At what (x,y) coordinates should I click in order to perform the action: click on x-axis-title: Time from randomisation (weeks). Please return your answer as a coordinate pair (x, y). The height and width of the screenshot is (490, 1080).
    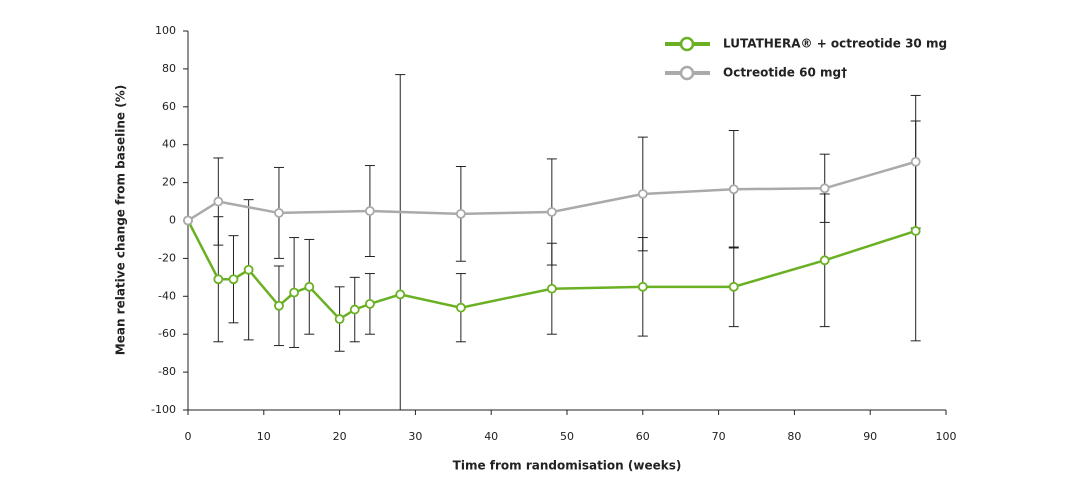
    Looking at the image, I should click on (567, 466).